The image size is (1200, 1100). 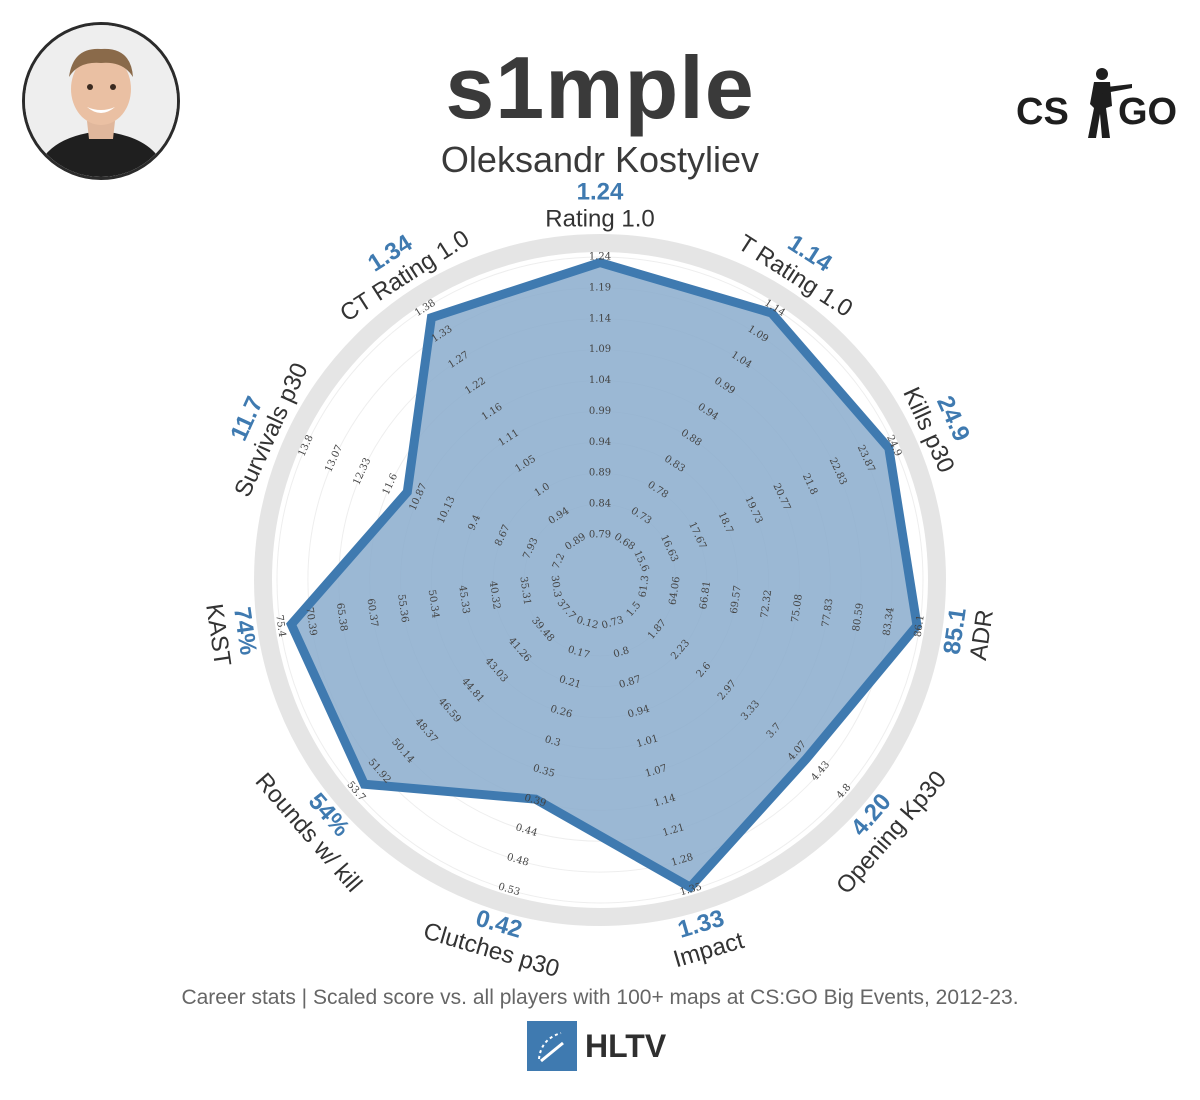 I want to click on tick-label: 0.84, so click(x=600, y=504).